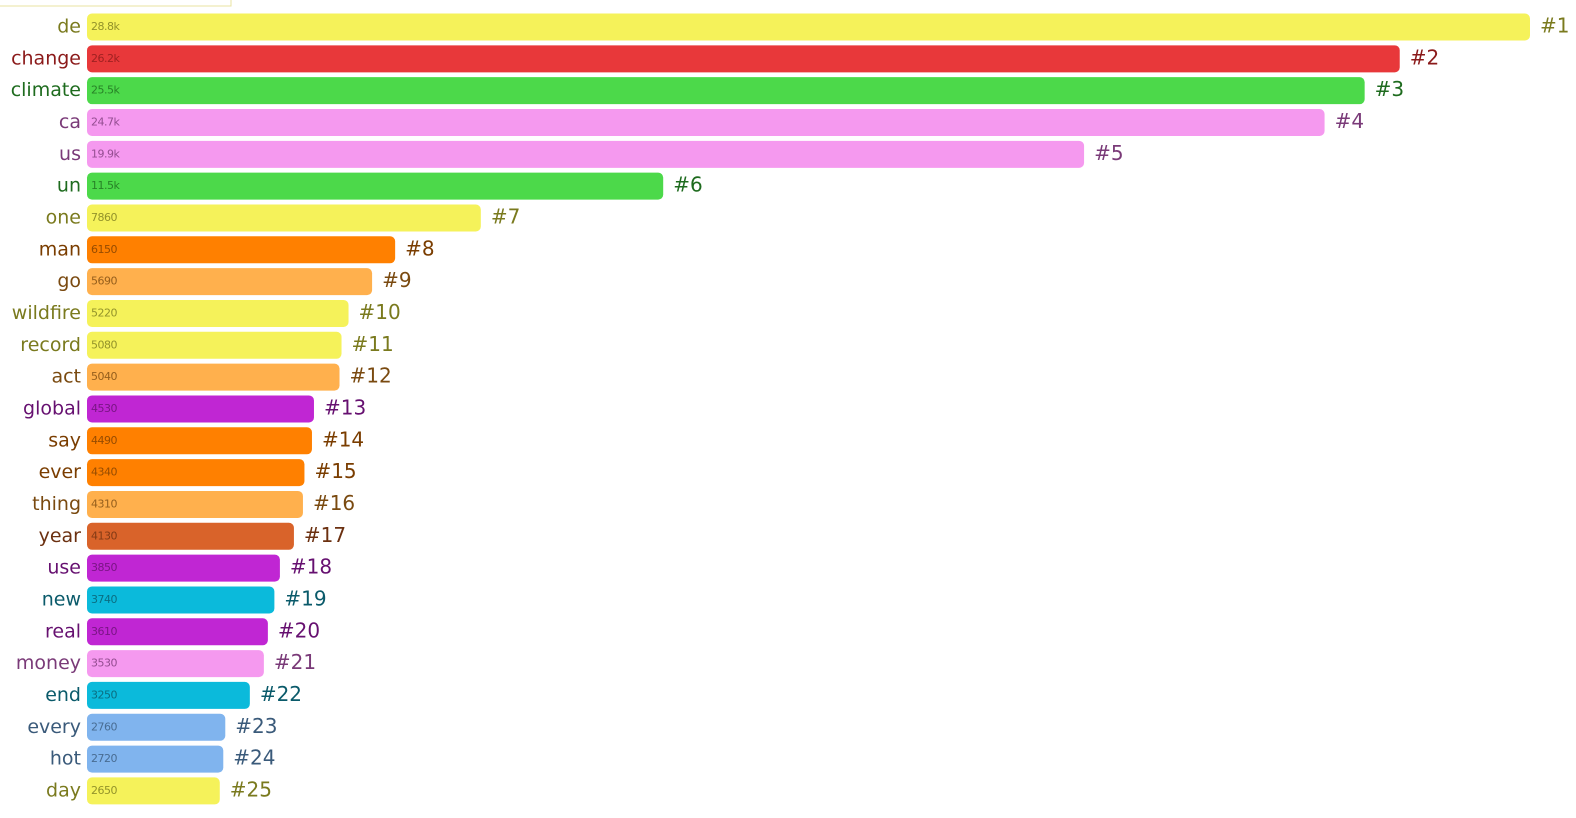 The image size is (1576, 818). What do you see at coordinates (104, 344) in the screenshot?
I see `value-label: 5080` at bounding box center [104, 344].